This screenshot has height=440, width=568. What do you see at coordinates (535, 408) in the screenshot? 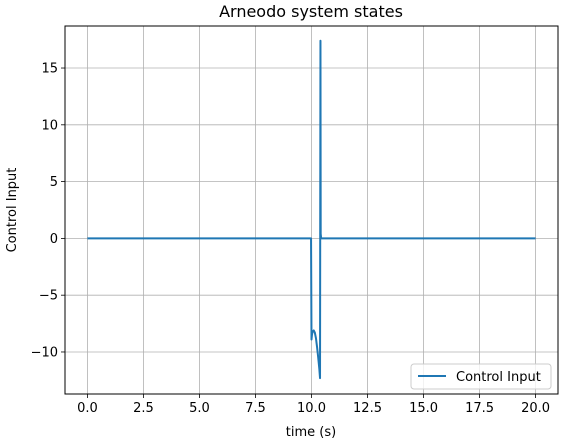
I see `x-tick-label: 20.0` at bounding box center [535, 408].